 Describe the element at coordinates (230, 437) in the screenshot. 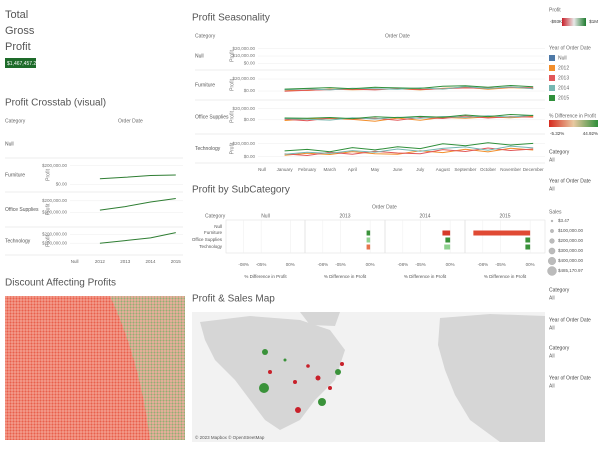

I see `map-attribution: © 2023 Mapbox © OpenStreetMap` at that location.